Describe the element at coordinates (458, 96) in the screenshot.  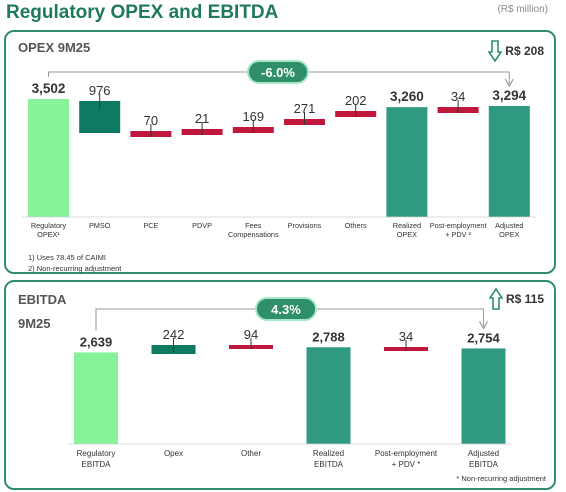
I see `opex-value-label: 34` at that location.